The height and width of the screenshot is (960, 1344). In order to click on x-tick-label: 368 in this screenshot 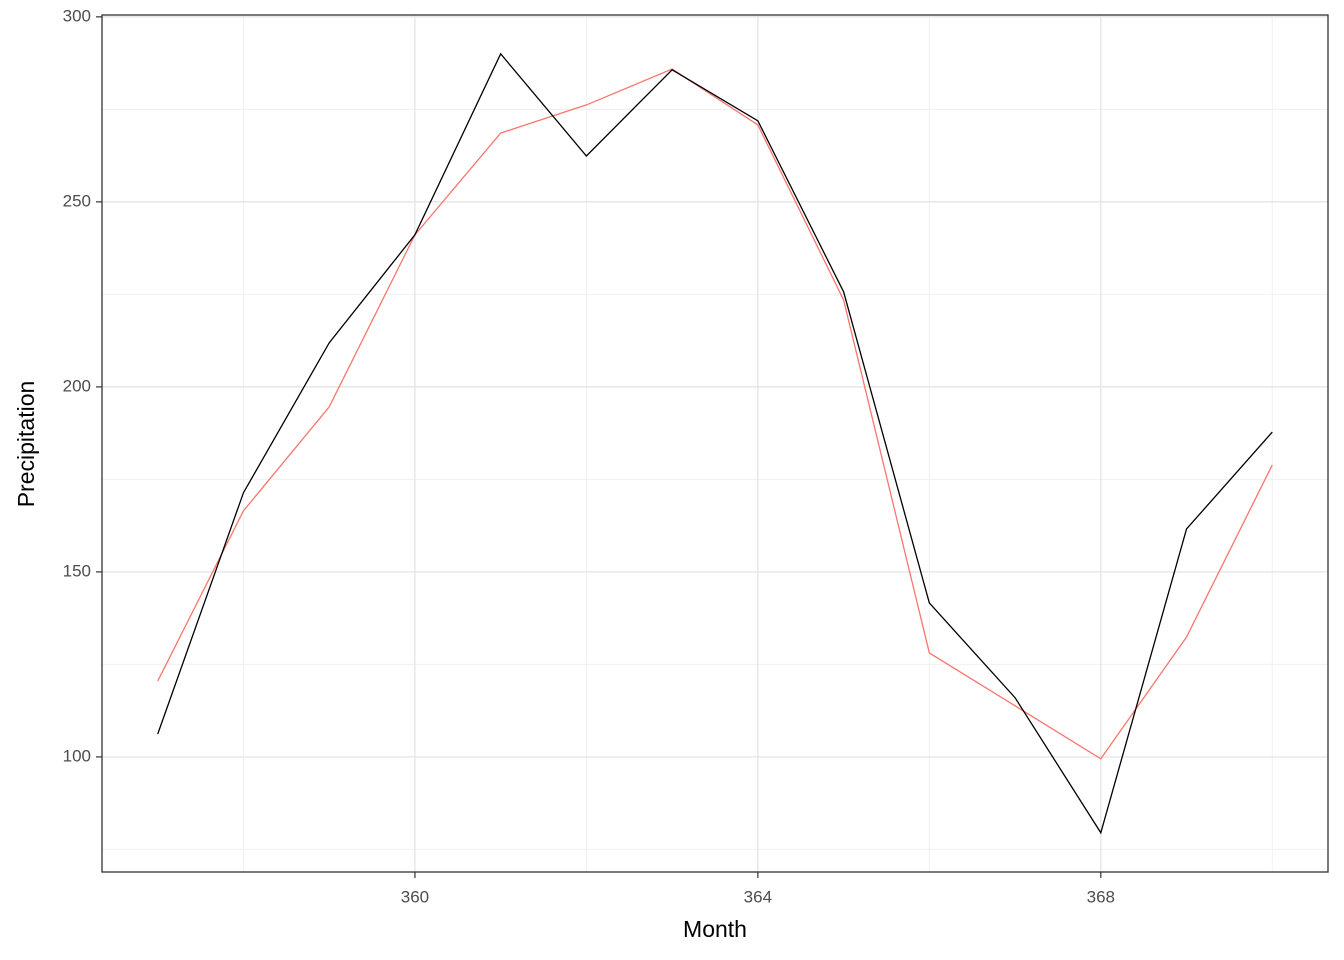, I will do `click(1101, 896)`.